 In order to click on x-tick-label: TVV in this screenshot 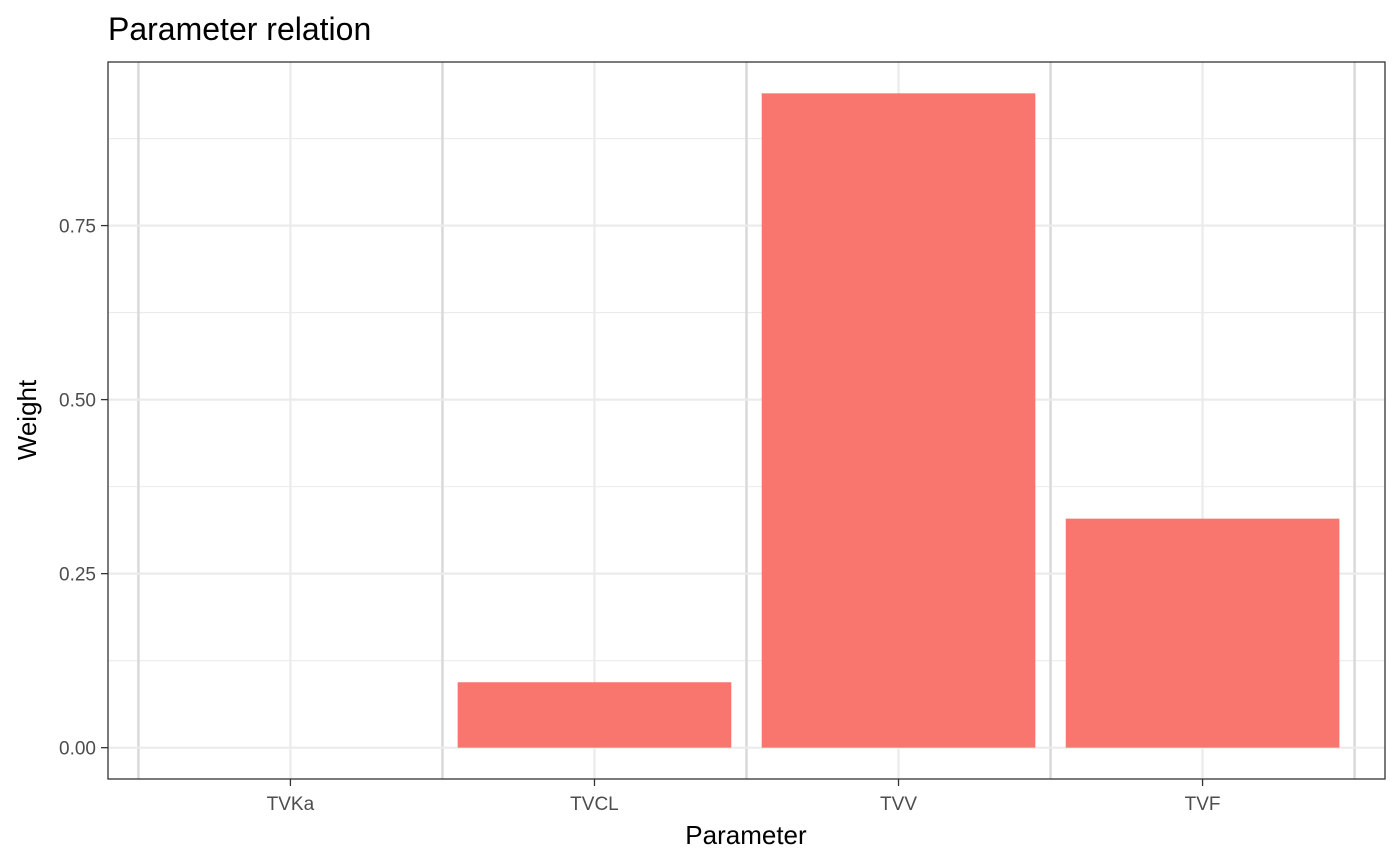, I will do `click(898, 804)`.